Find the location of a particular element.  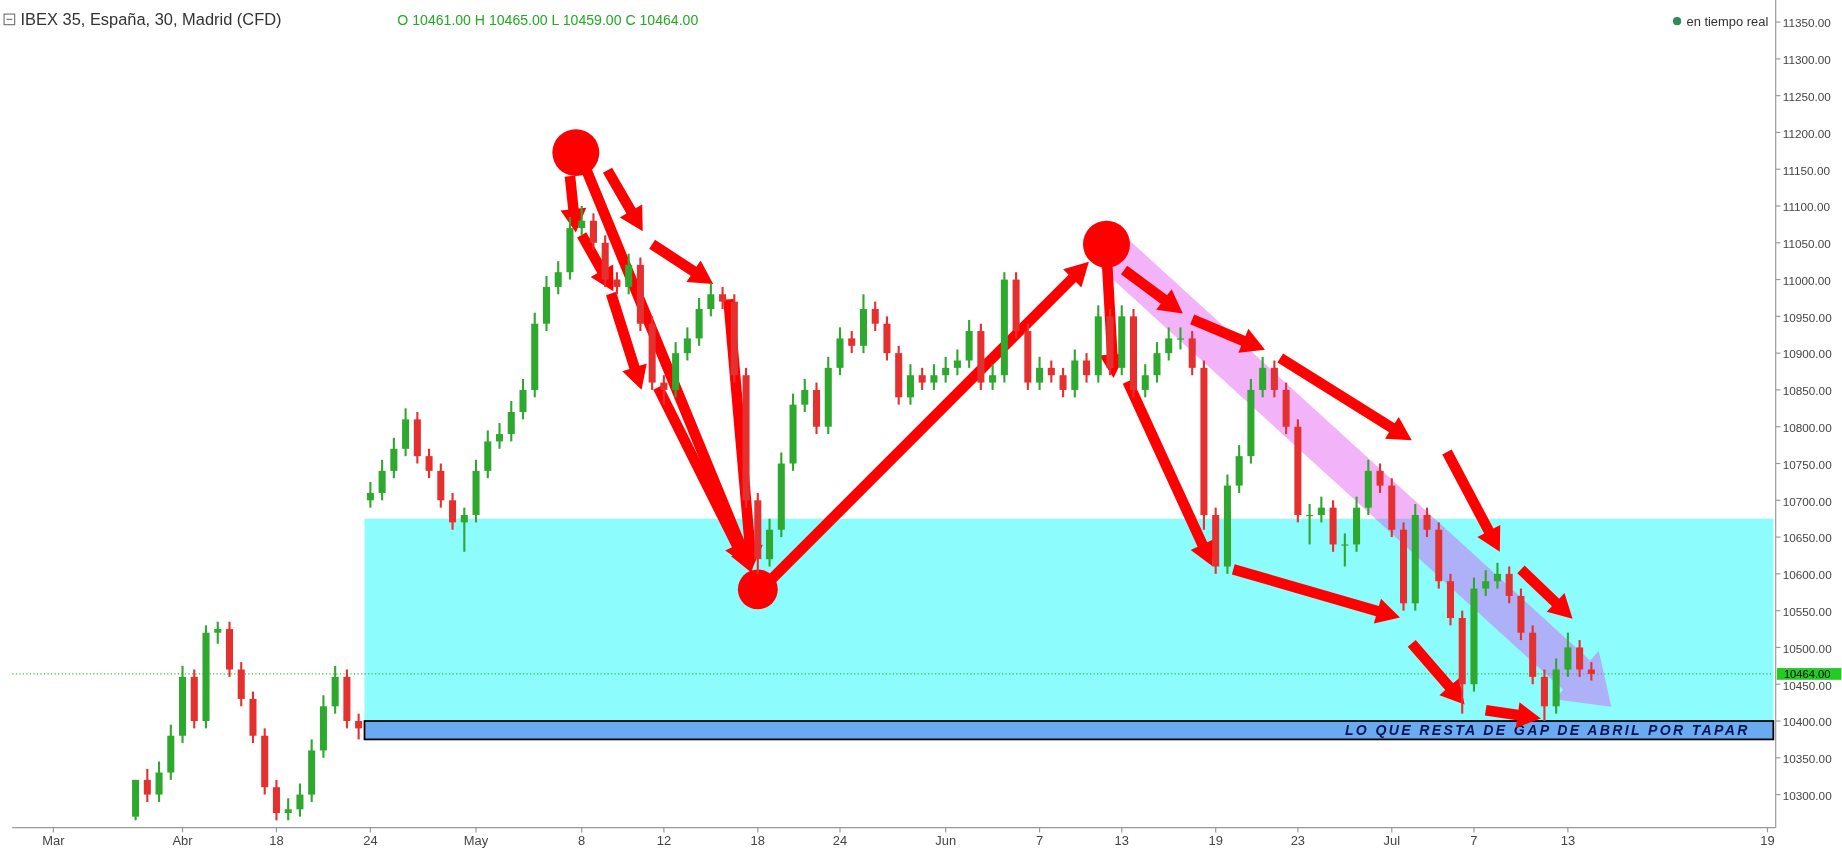

y-tick-label: 11100.00 is located at coordinates (1806, 207).